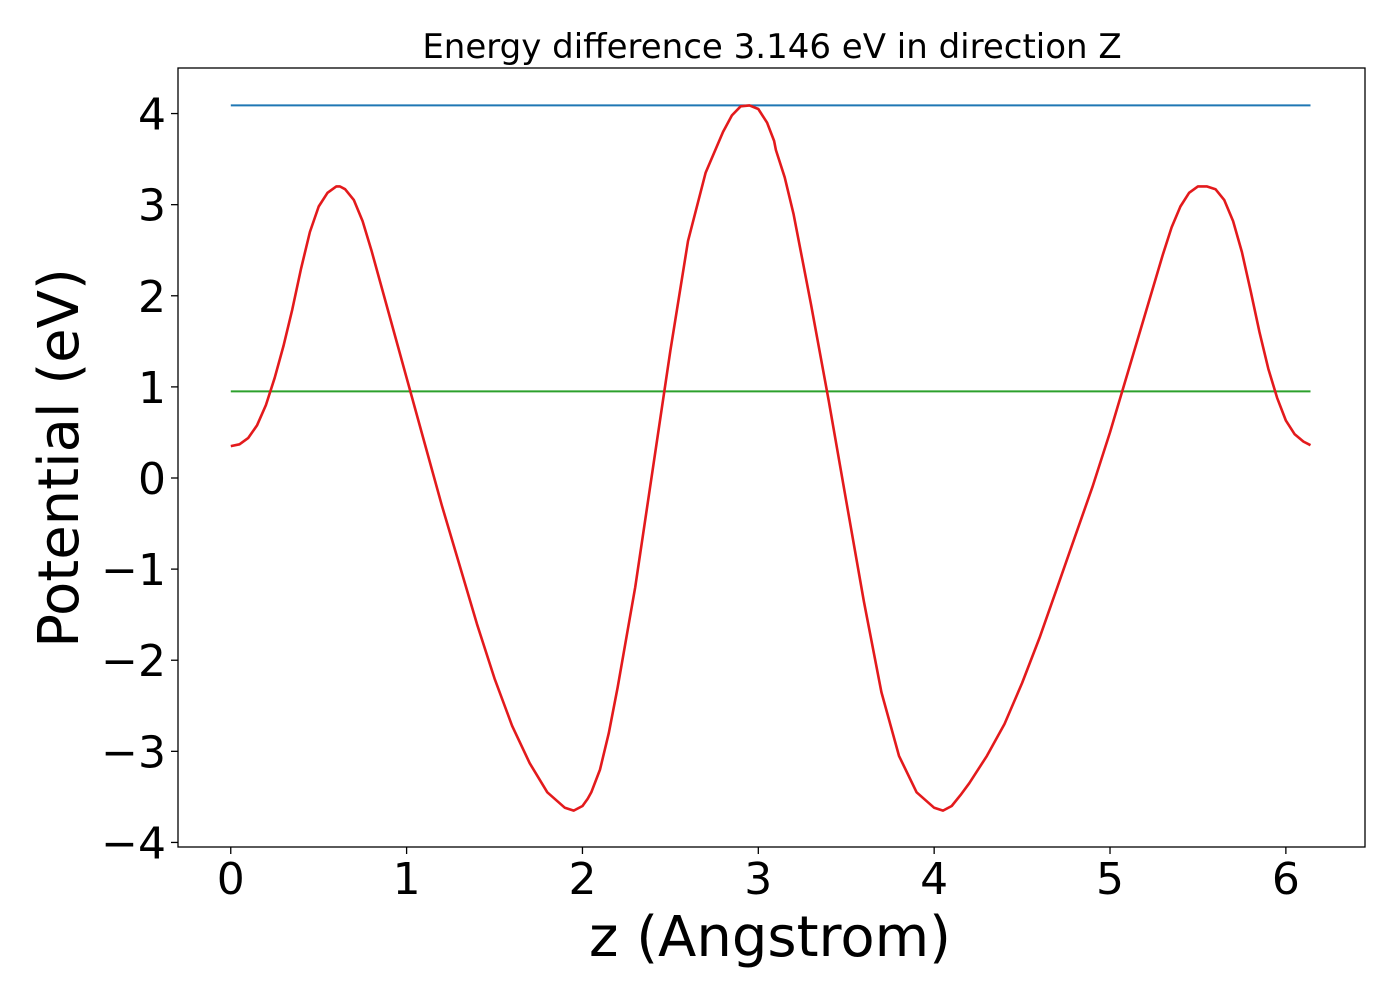 Image resolution: width=1400 pixels, height=1000 pixels. I want to click on x-tick-label: 5, so click(1110, 879).